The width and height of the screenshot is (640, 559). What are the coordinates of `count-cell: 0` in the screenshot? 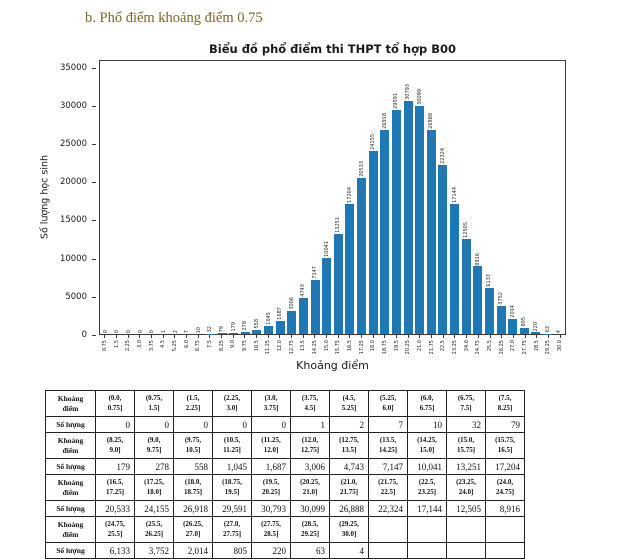 It's located at (154, 425).